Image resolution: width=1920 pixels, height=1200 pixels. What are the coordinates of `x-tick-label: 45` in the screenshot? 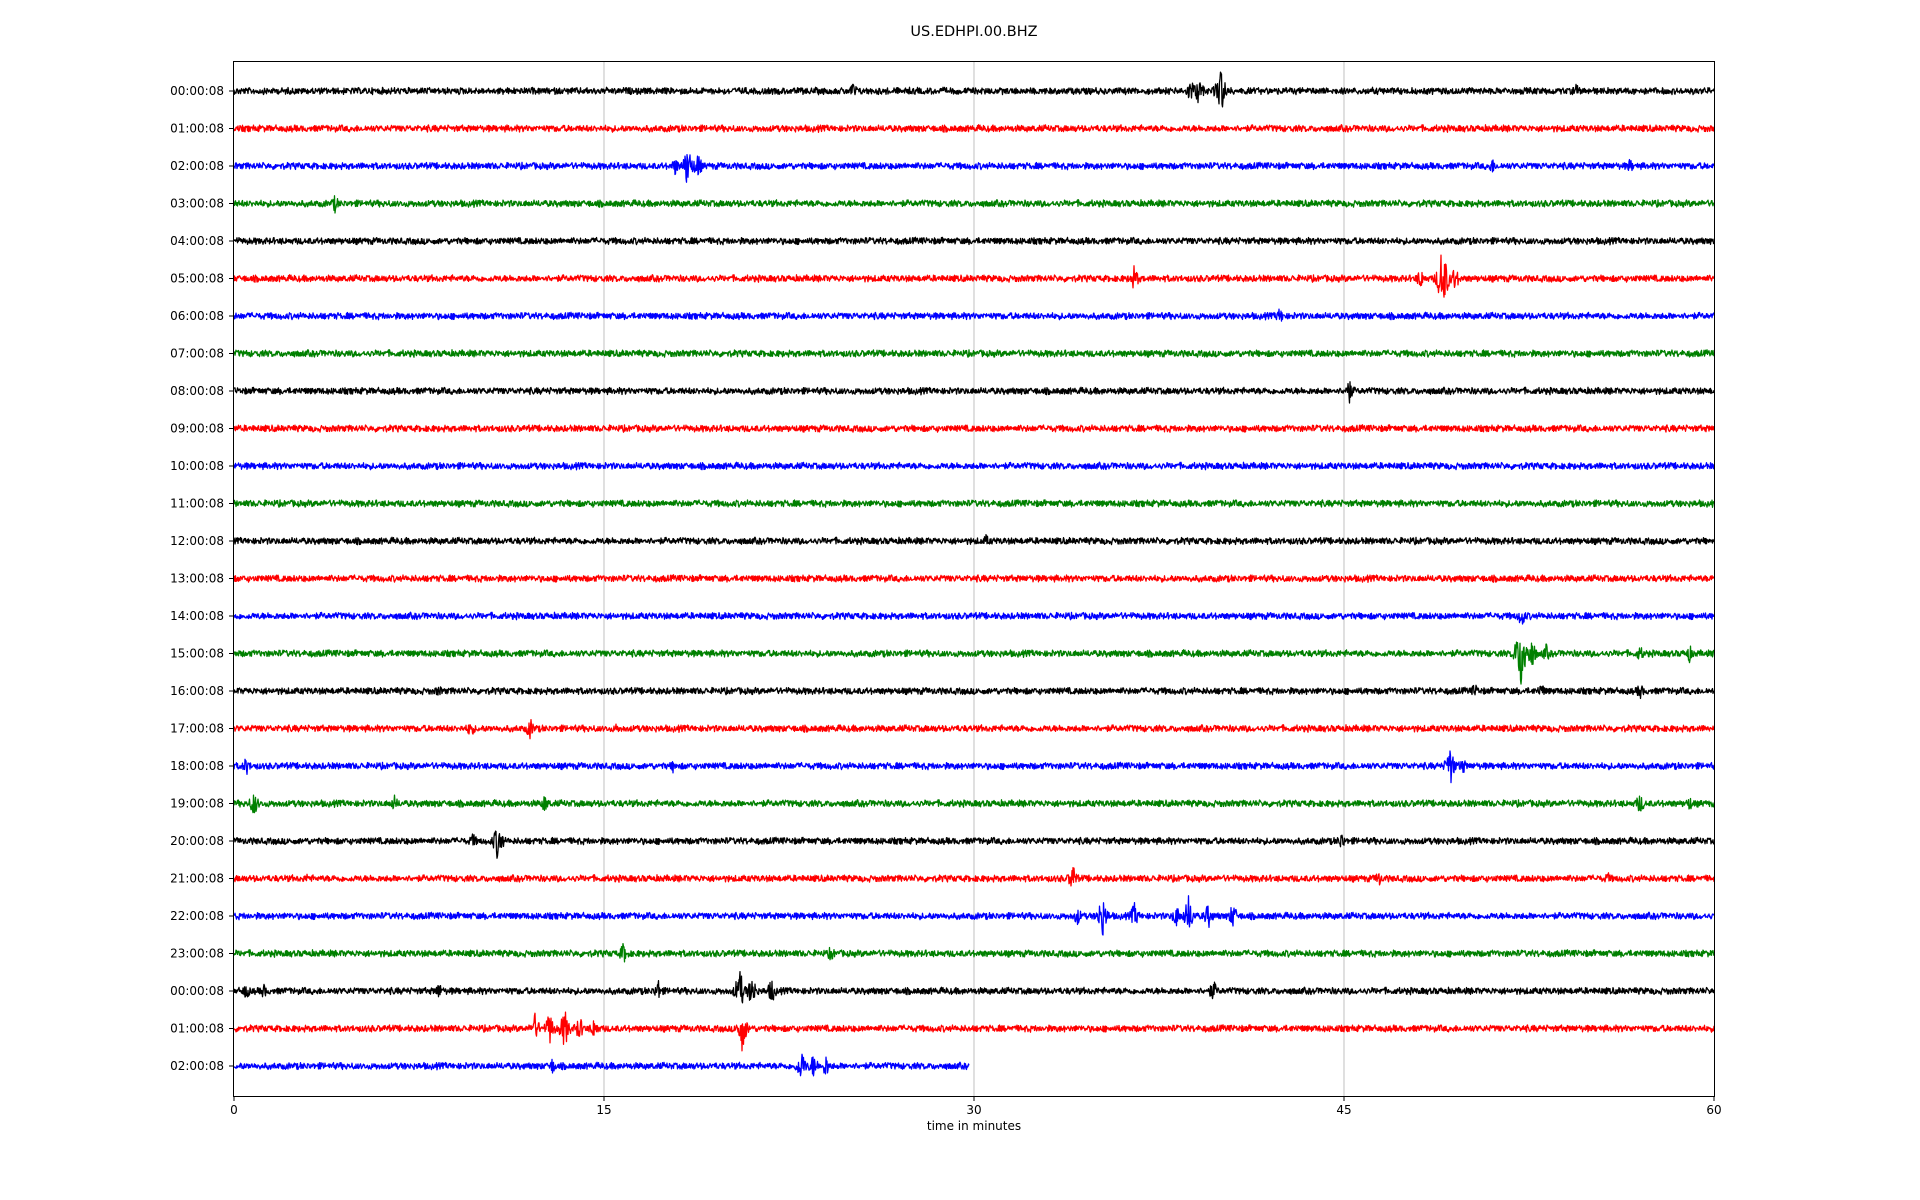 It's located at (1343, 1110).